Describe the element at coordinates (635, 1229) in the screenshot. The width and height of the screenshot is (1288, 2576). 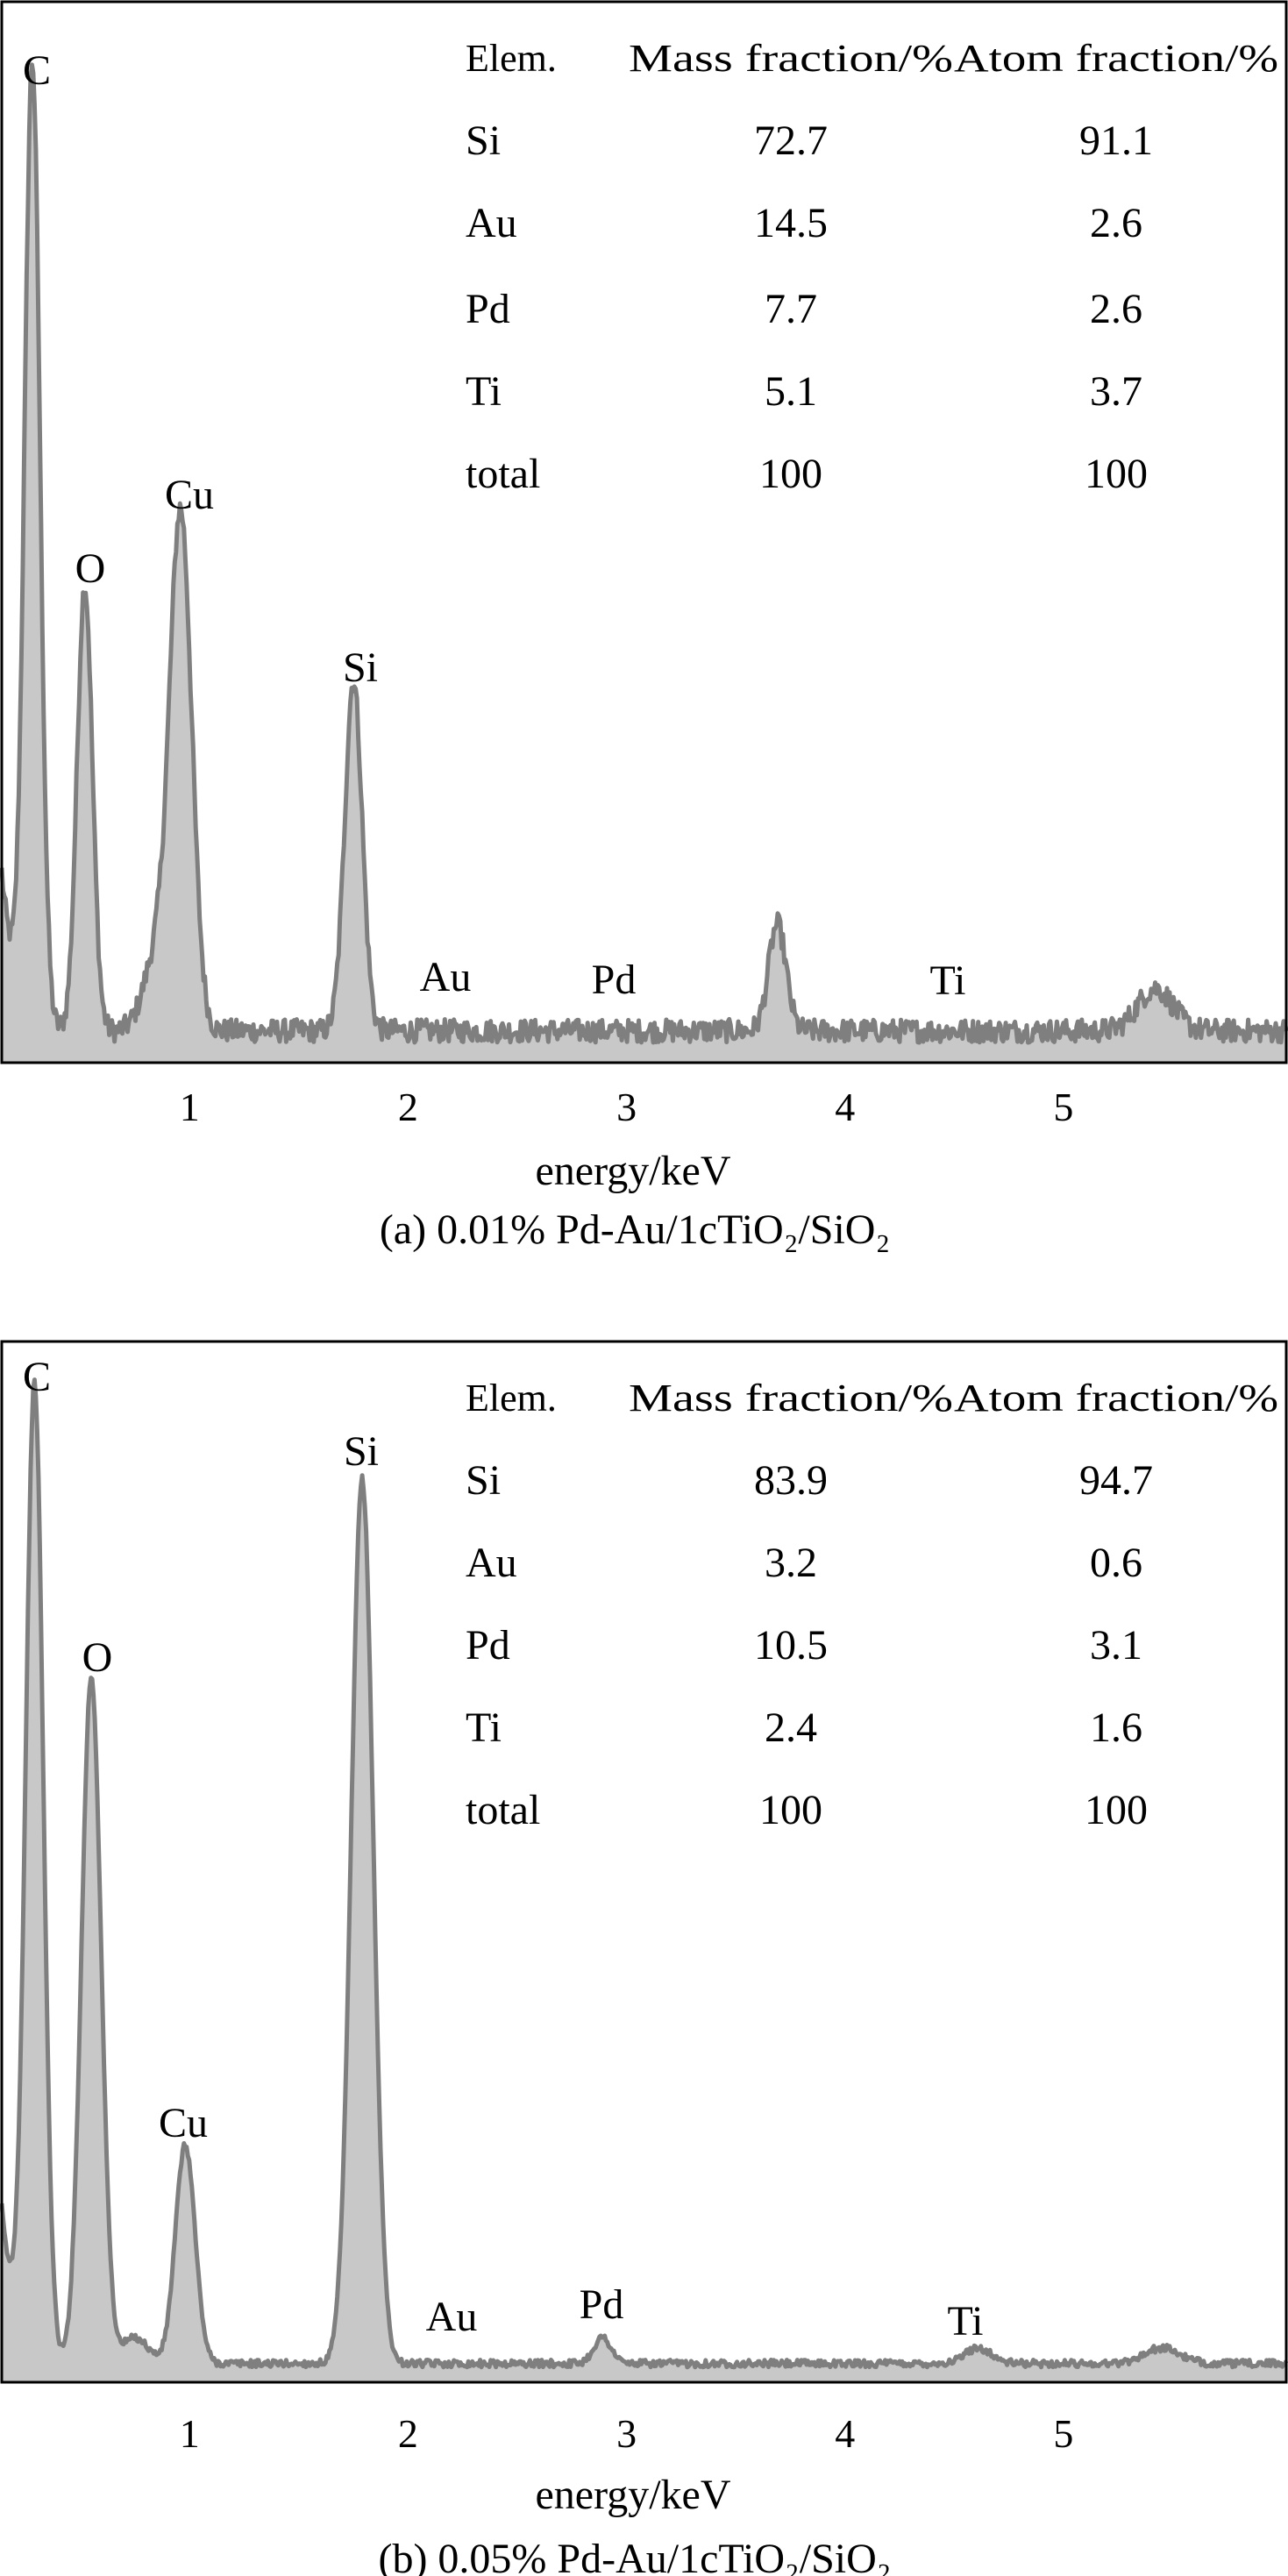
I see `panel-caption: (a) 0.01% Pd-Au/1cTiO₂/SiO₂` at that location.